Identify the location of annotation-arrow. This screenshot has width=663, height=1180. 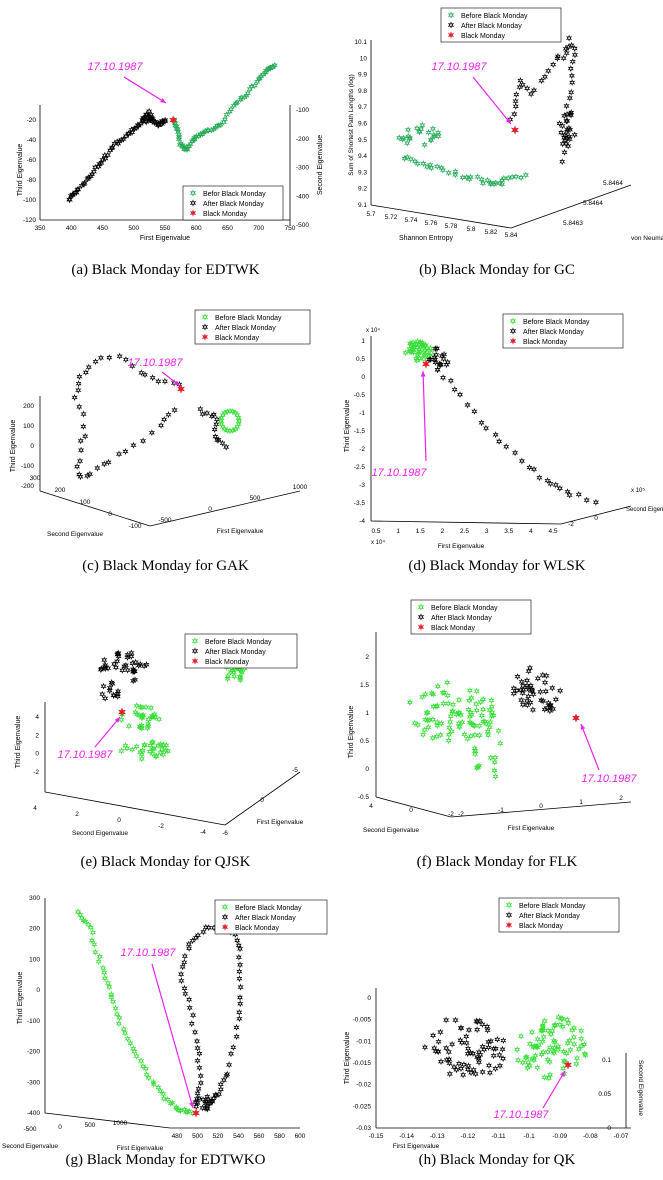
(424, 416).